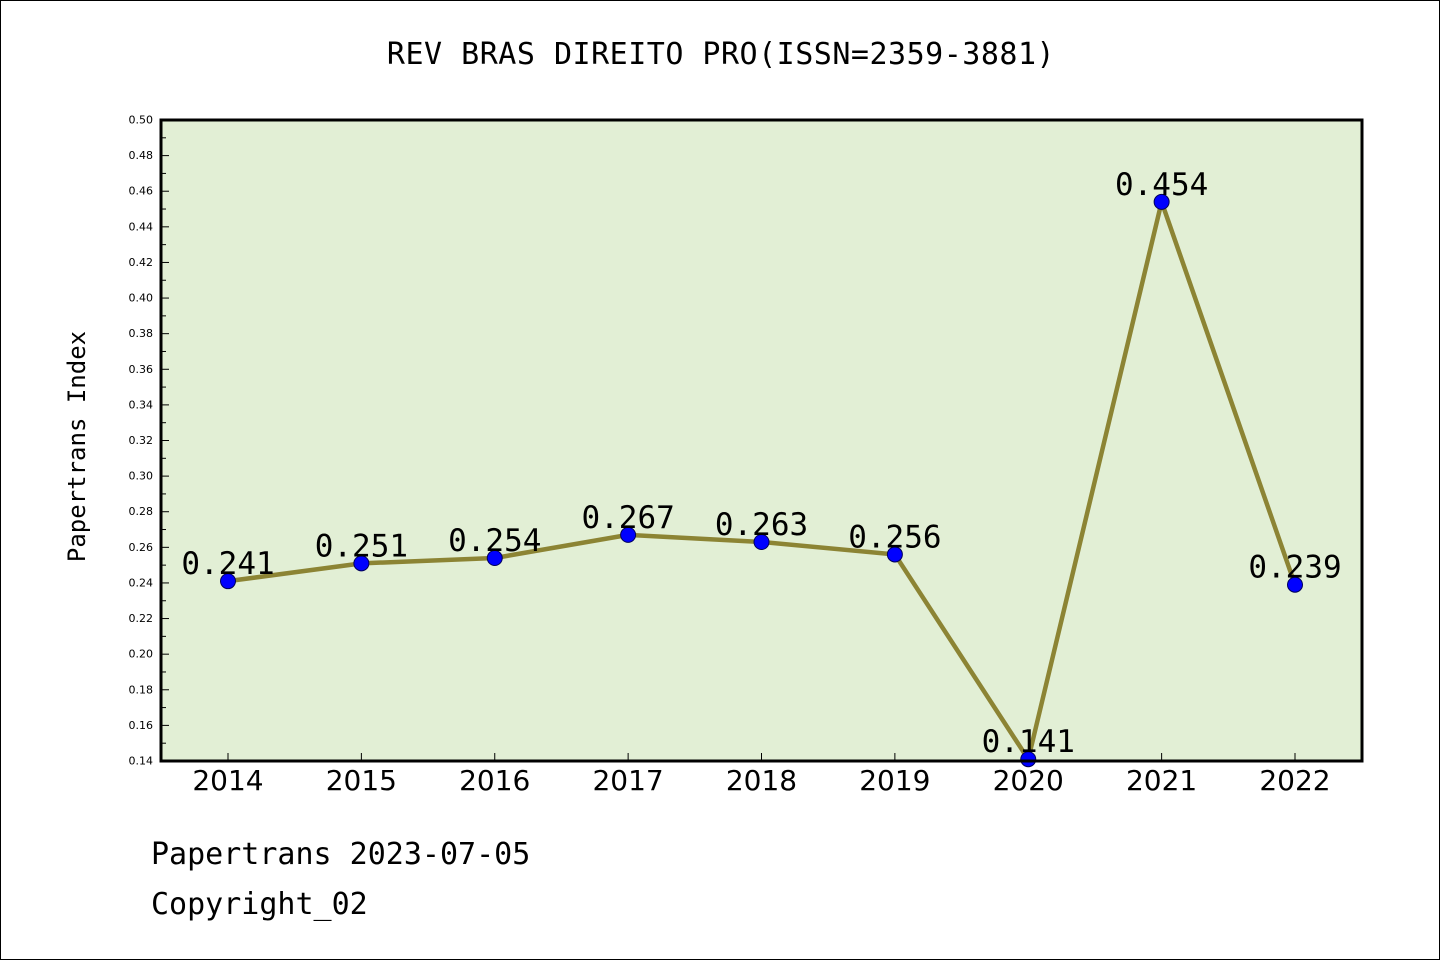 The height and width of the screenshot is (961, 1440). Describe the element at coordinates (494, 541) in the screenshot. I see `data-label: 0.254` at that location.